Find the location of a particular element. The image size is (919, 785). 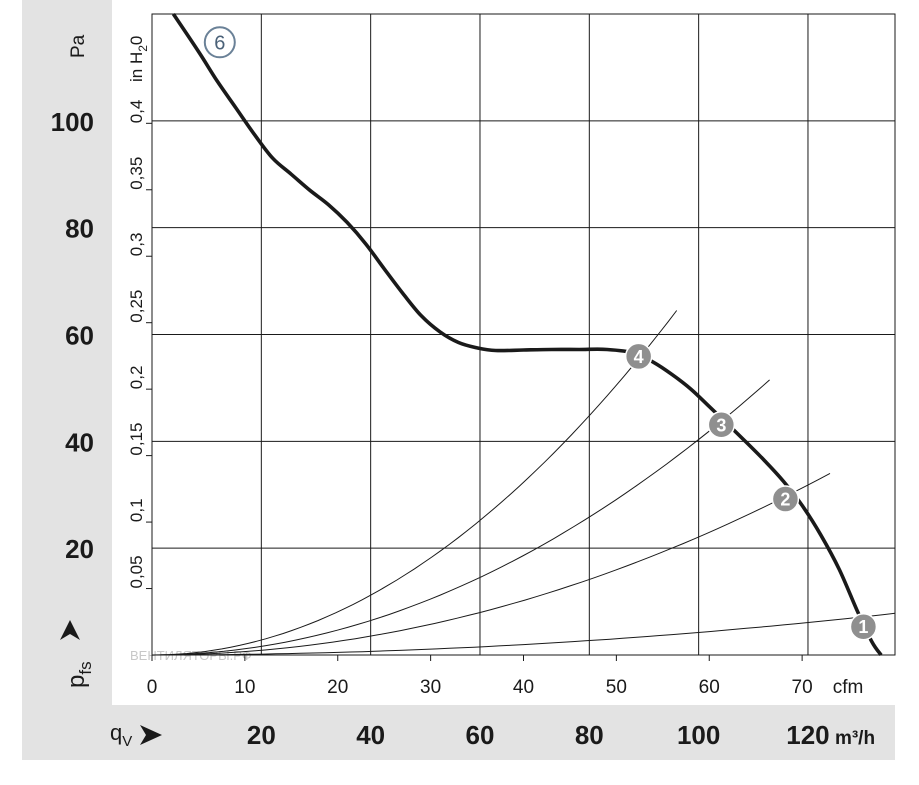

x-axis-symbol: qV is located at coordinates (121, 735).